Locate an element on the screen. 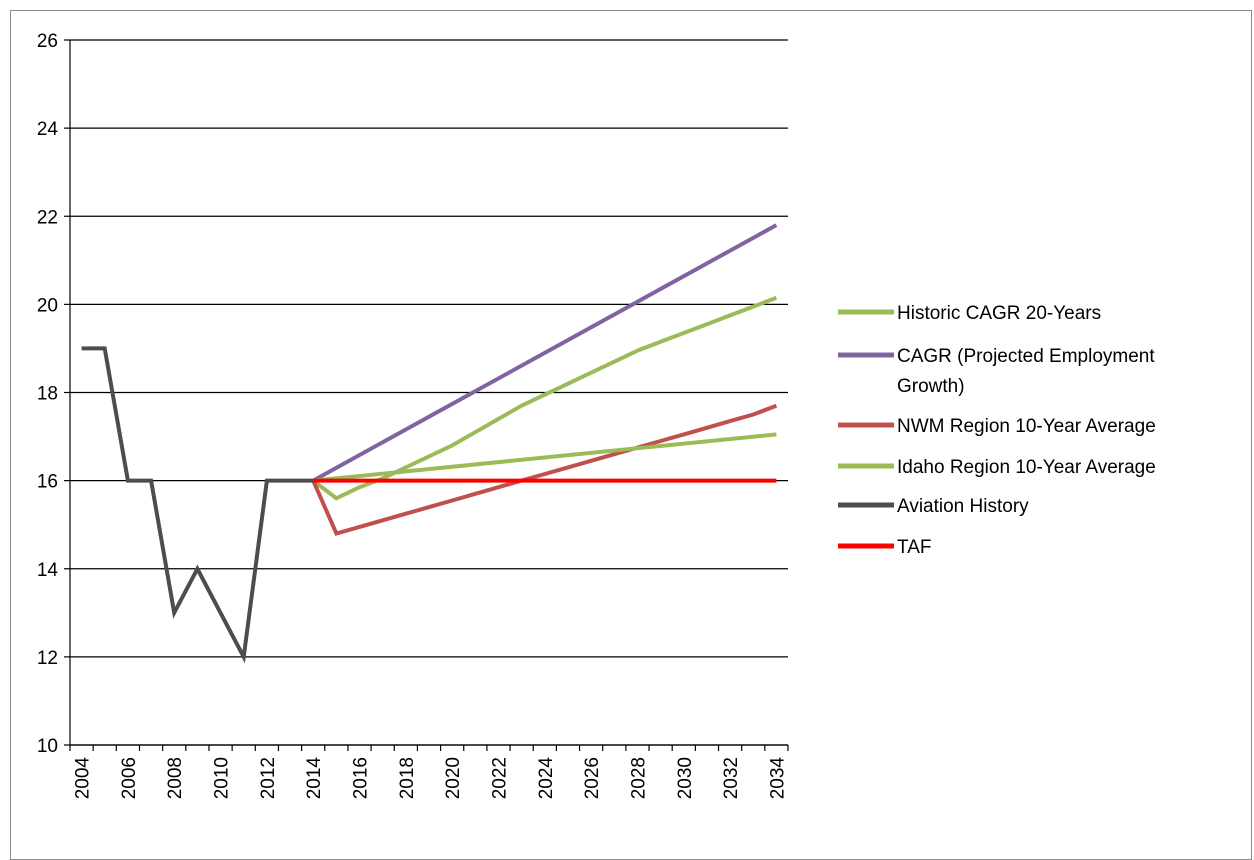 This screenshot has width=1254, height=860. x-tick-label: 2018 is located at coordinates (407, 778).